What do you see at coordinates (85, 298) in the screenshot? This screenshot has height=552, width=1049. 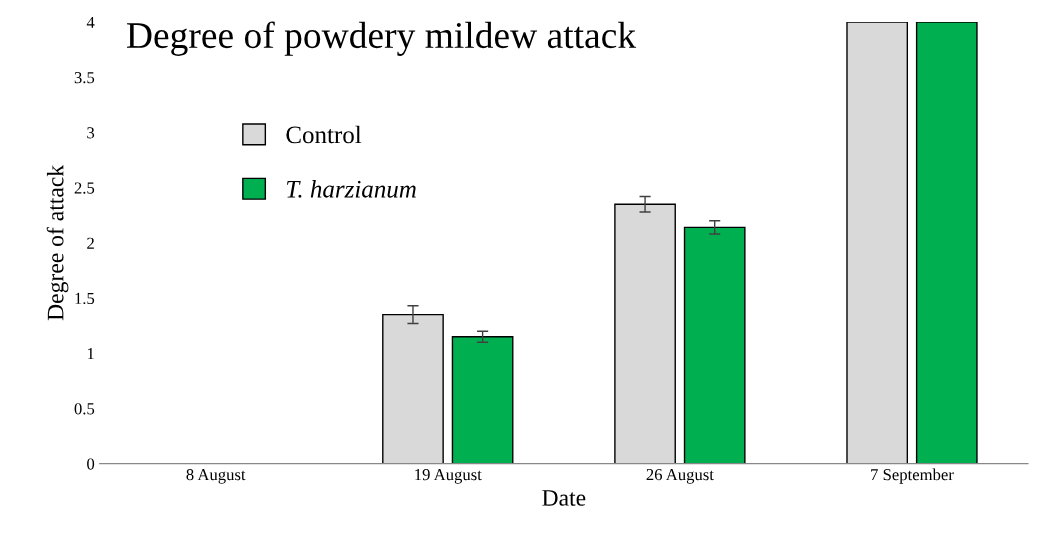 I see `y-tick-label: 1.5` at bounding box center [85, 298].